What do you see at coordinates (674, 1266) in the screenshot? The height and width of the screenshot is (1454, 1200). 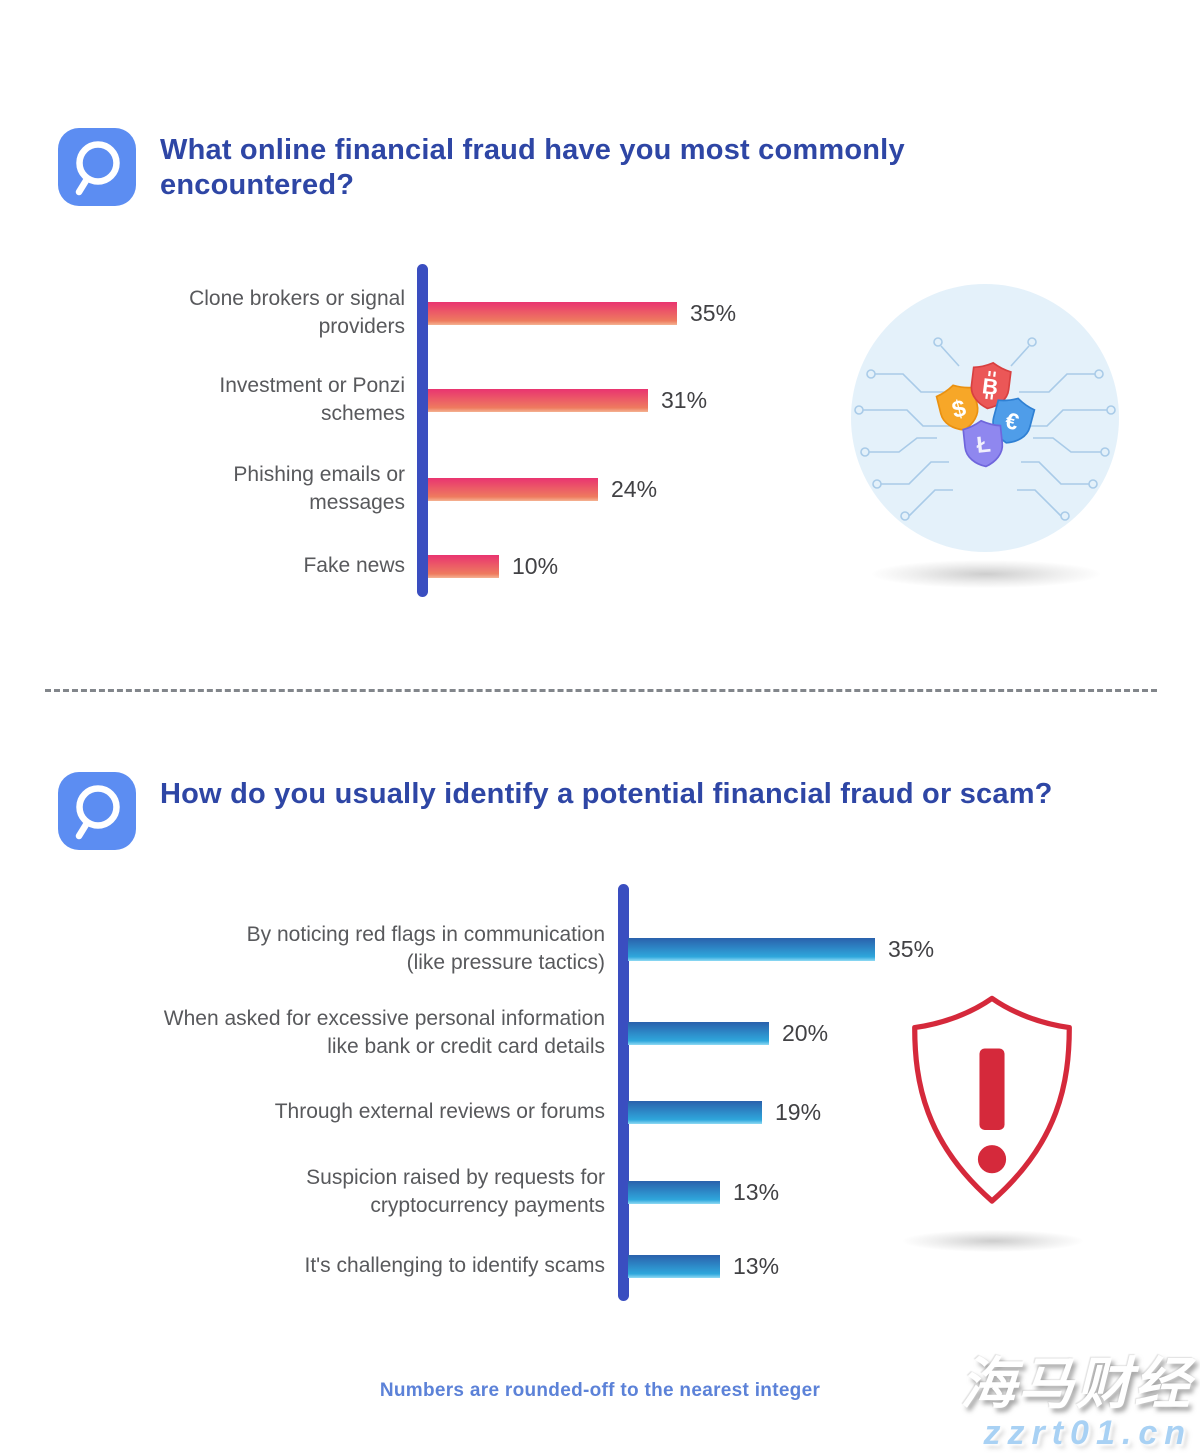 I see `bar-challenging` at bounding box center [674, 1266].